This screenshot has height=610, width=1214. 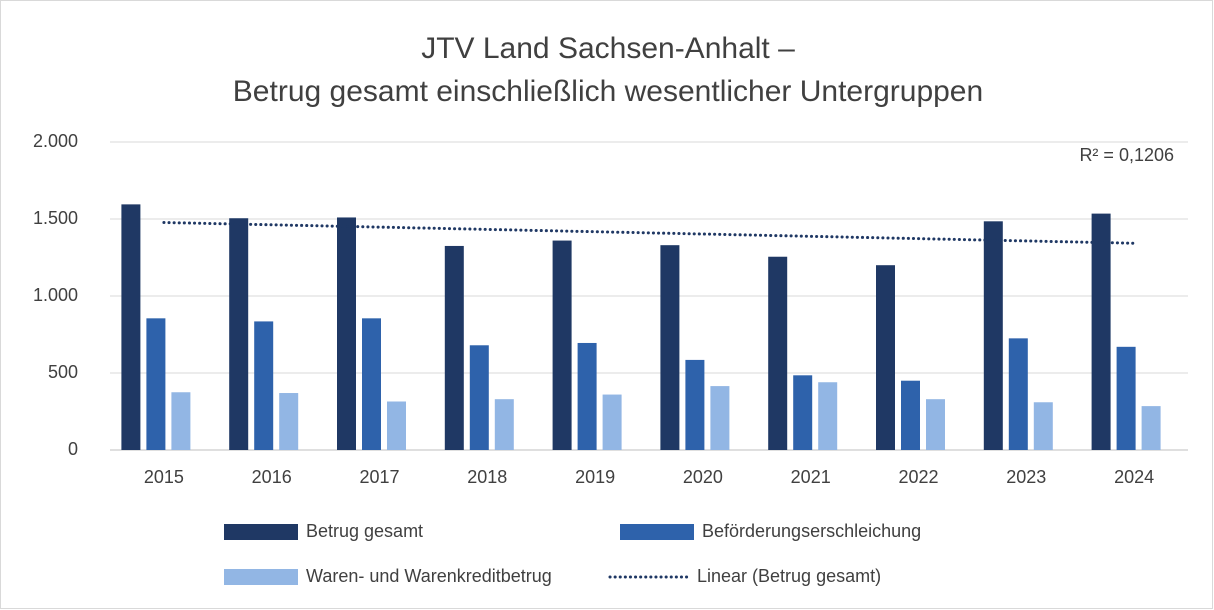 What do you see at coordinates (918, 477) in the screenshot?
I see `x-tick-label: 2022` at bounding box center [918, 477].